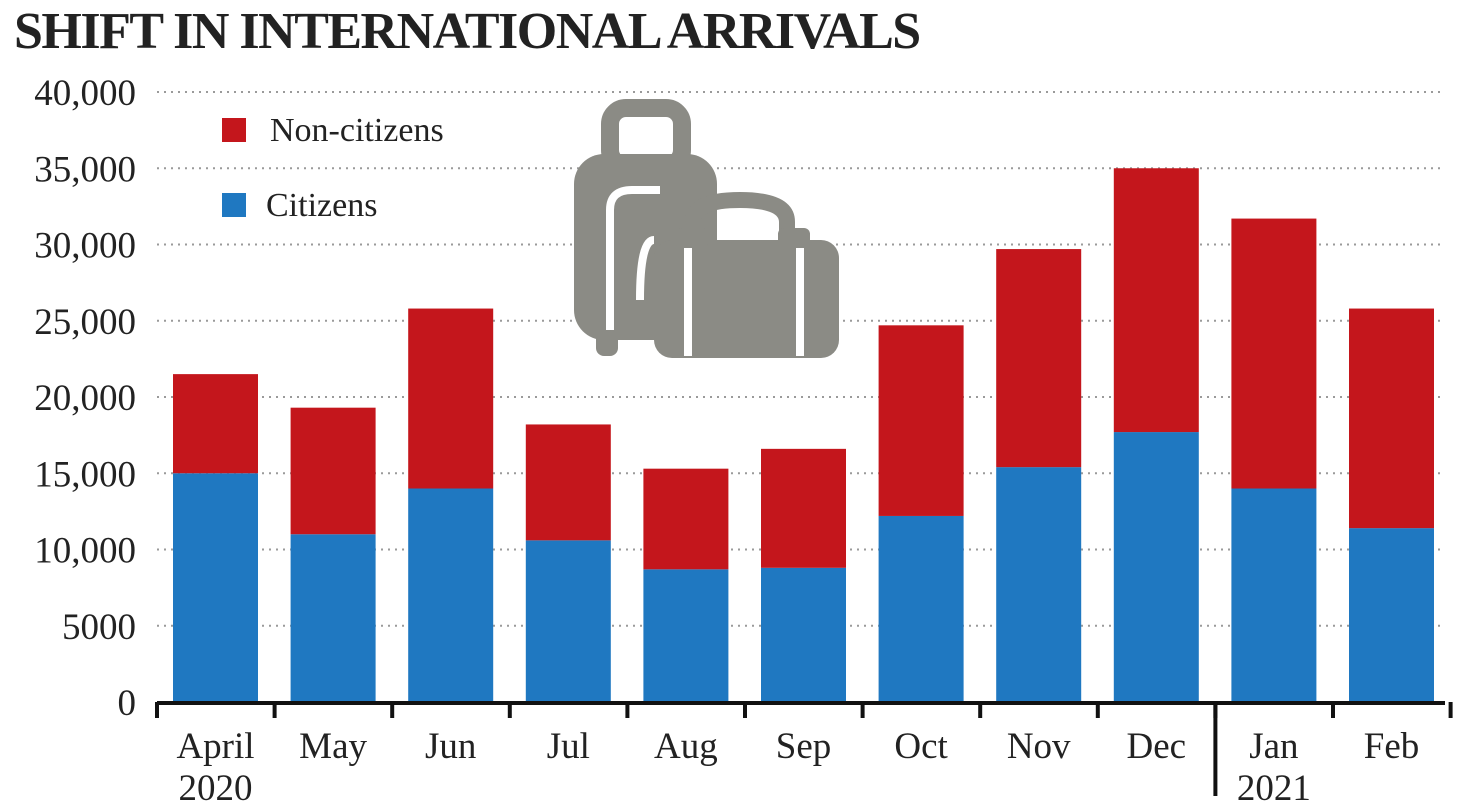 This screenshot has width=1466, height=811. What do you see at coordinates (633, 258) in the screenshot?
I see `suitcase-seam` at bounding box center [633, 258].